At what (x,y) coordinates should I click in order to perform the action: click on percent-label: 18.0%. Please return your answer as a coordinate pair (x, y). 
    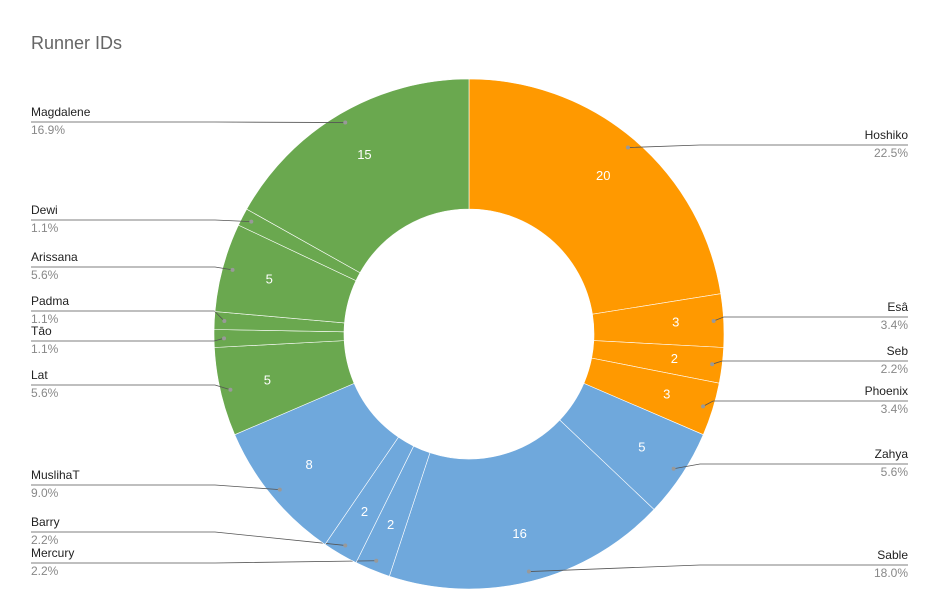
    Looking at the image, I should click on (891, 573).